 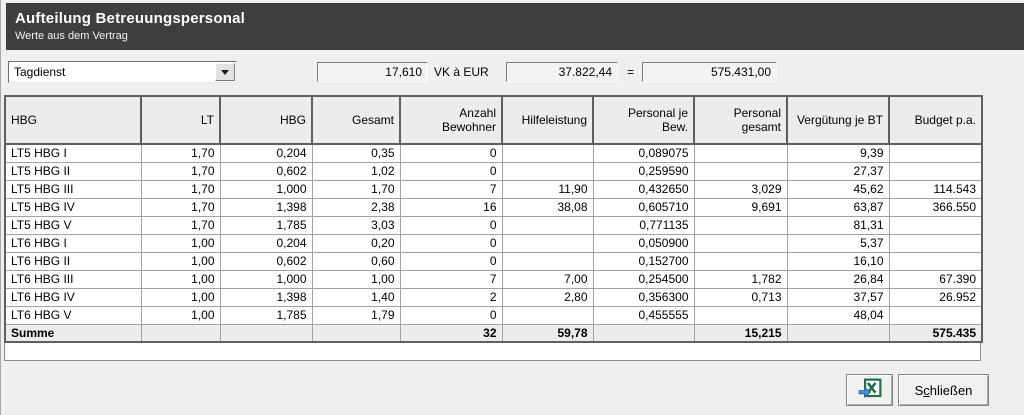 I want to click on table-cell: 26,84, so click(x=838, y=279).